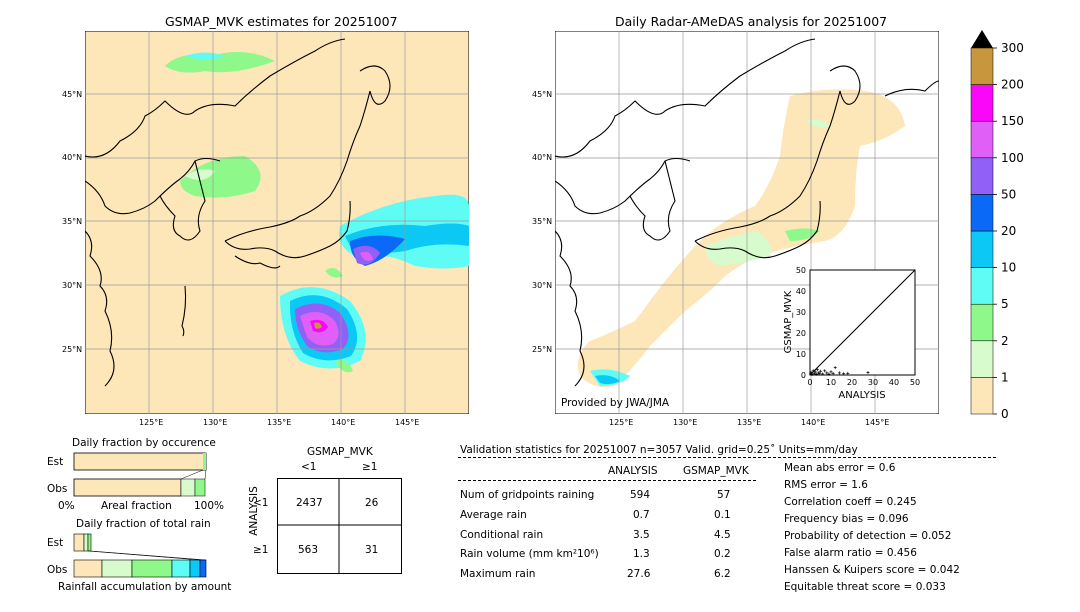  What do you see at coordinates (340, 452) in the screenshot?
I see `contingency-col-header: GSMAP_MVK` at bounding box center [340, 452].